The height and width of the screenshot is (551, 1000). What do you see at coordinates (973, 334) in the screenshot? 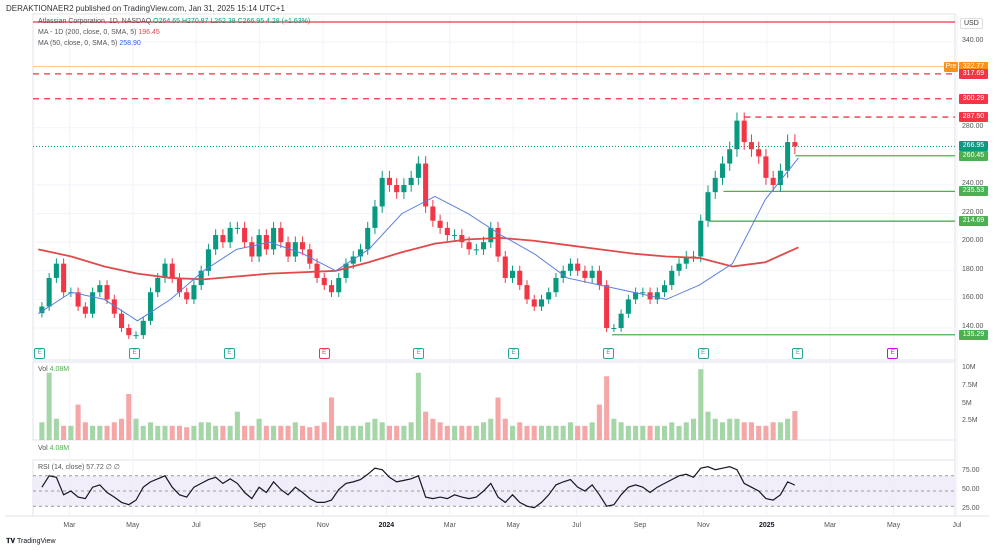
I see `price-tag: 135.29` at bounding box center [973, 334].